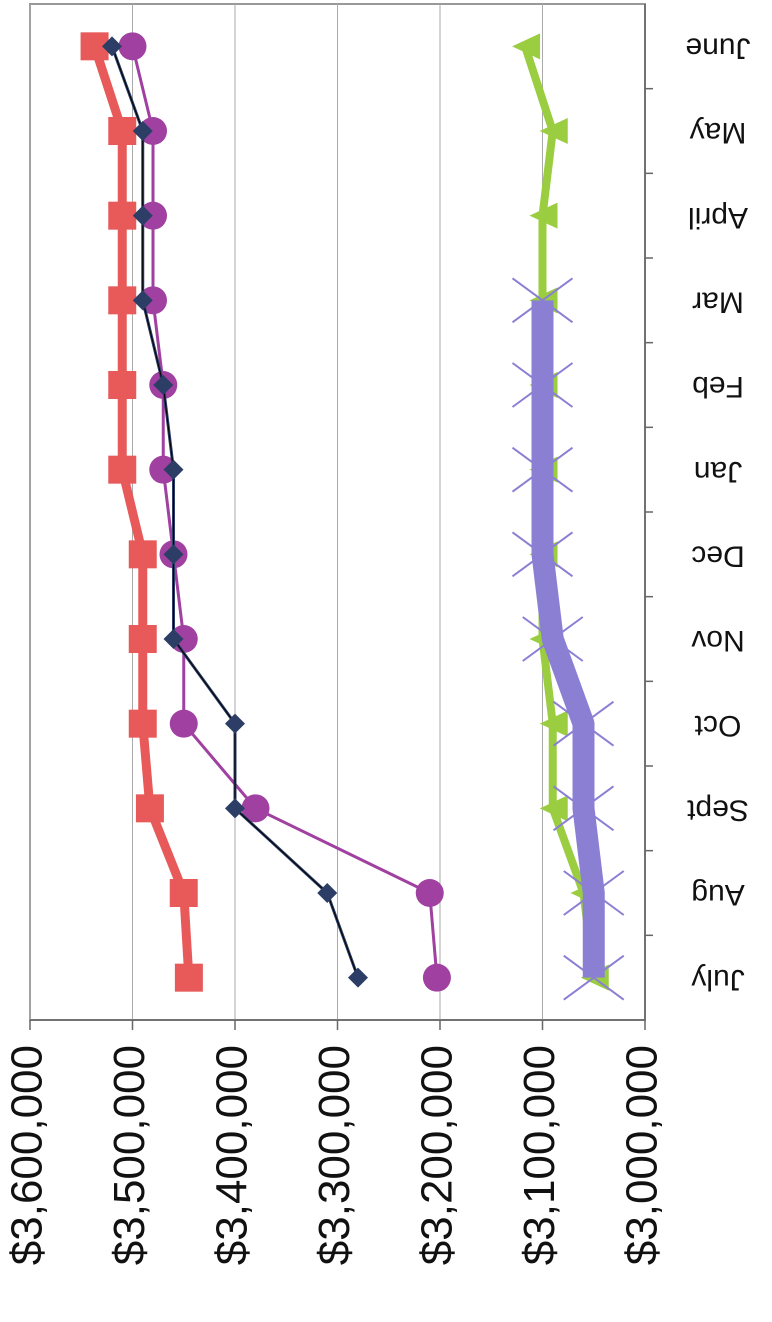 This screenshot has height=1322, width=772. What do you see at coordinates (717, 725) in the screenshot?
I see `x-tick-label: Oct` at bounding box center [717, 725].